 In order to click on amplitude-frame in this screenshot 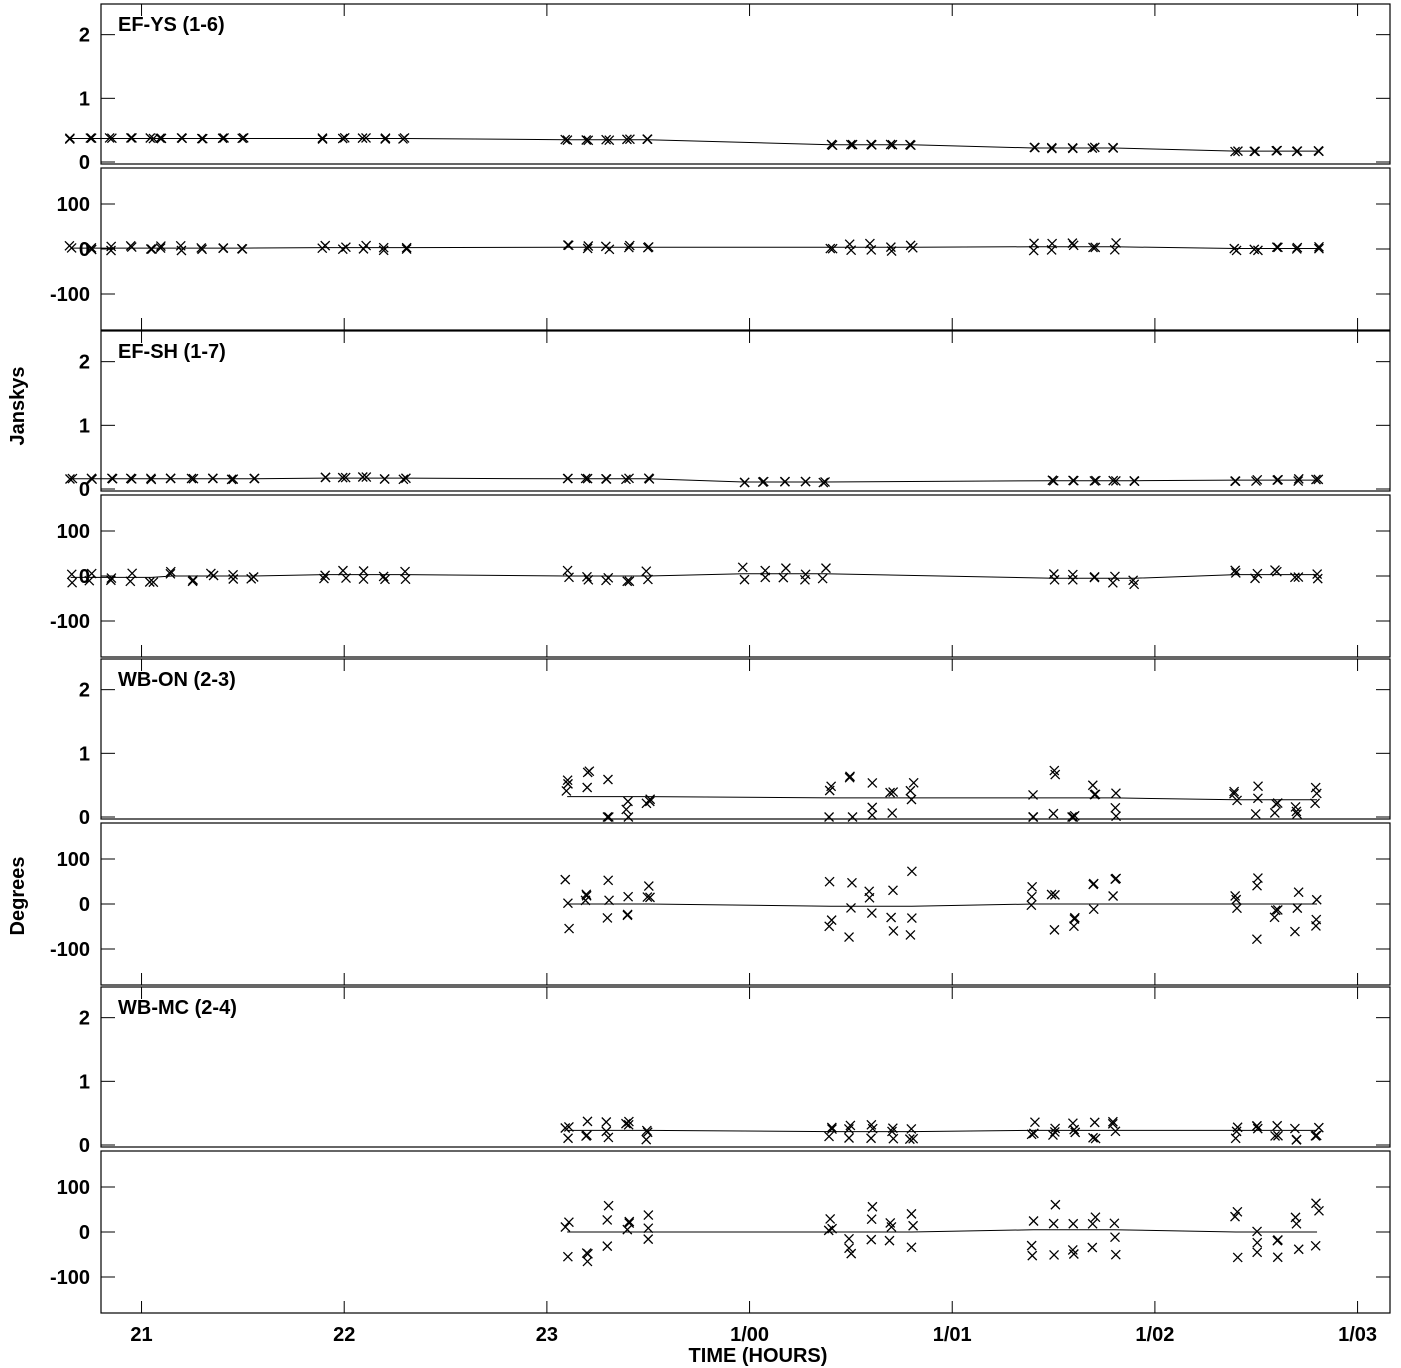, I will do `click(745, 1067)`.